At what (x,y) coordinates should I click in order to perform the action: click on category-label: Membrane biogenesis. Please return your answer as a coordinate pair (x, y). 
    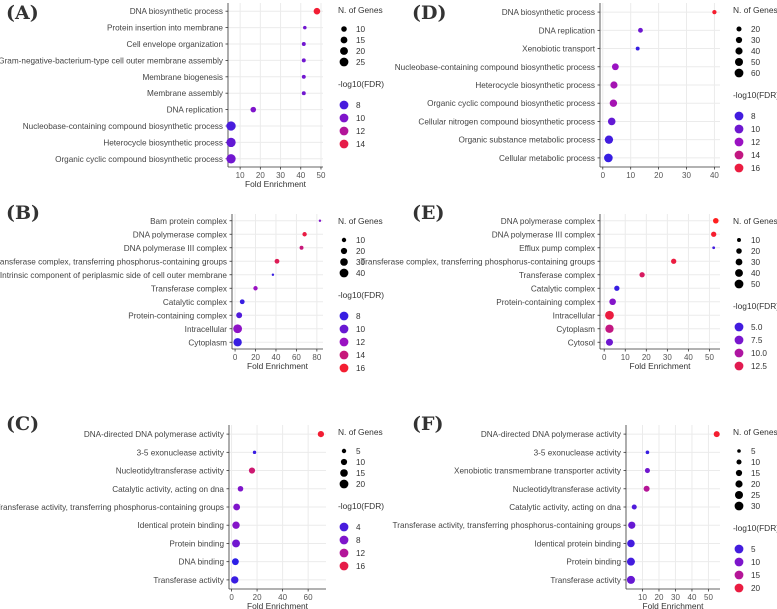
    Looking at the image, I should click on (182, 77).